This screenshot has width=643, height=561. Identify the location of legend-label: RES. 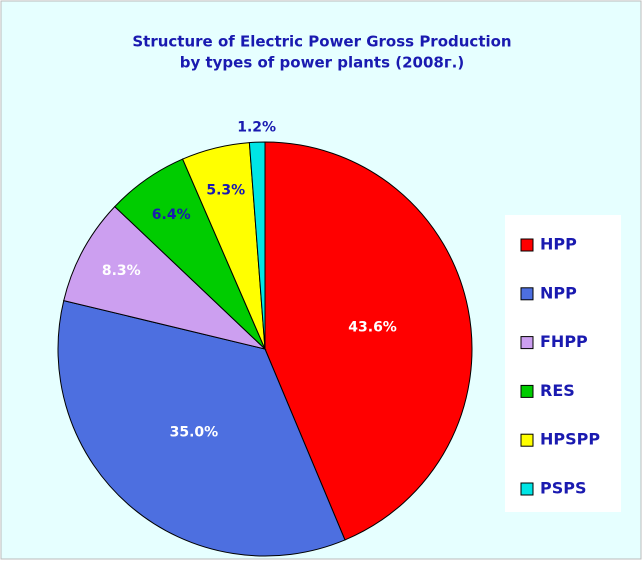
(557, 390).